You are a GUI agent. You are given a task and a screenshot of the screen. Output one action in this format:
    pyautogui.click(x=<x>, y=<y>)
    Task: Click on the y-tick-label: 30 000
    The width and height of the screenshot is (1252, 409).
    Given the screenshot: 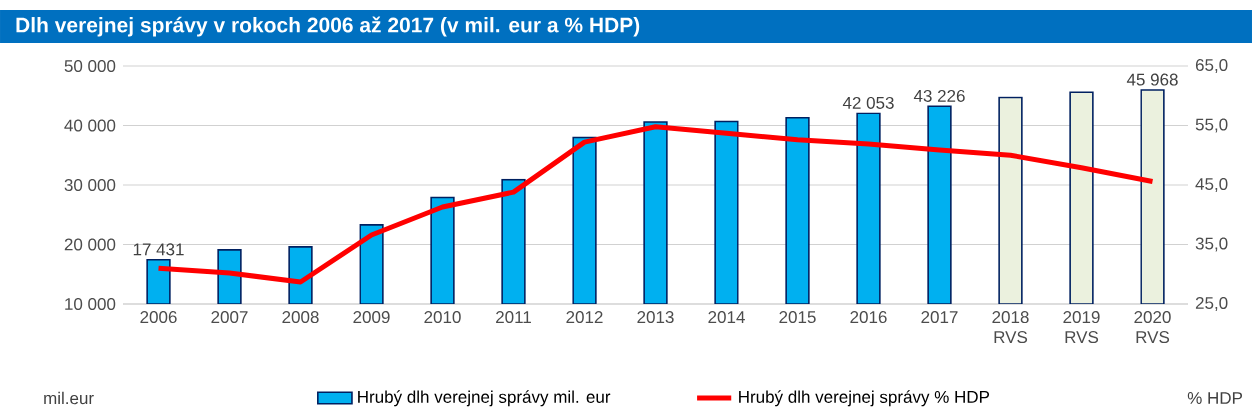 What is the action you would take?
    pyautogui.click(x=90, y=185)
    